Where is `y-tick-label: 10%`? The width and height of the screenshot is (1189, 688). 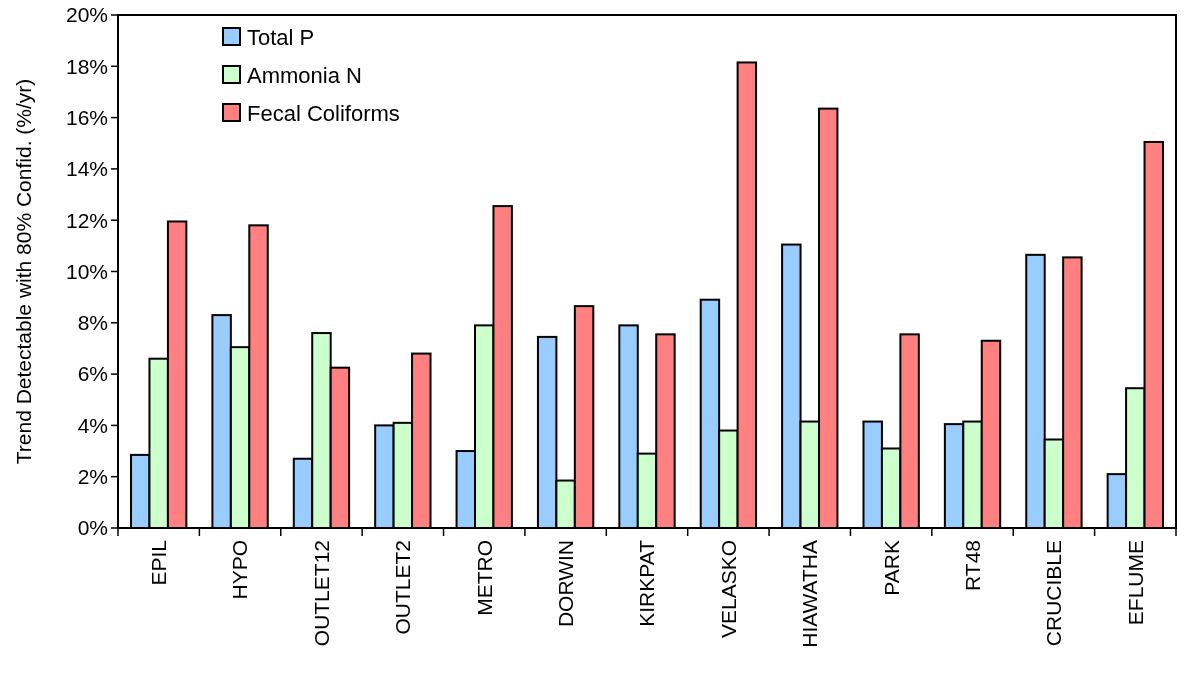 y-tick-label: 10% is located at coordinates (86, 271).